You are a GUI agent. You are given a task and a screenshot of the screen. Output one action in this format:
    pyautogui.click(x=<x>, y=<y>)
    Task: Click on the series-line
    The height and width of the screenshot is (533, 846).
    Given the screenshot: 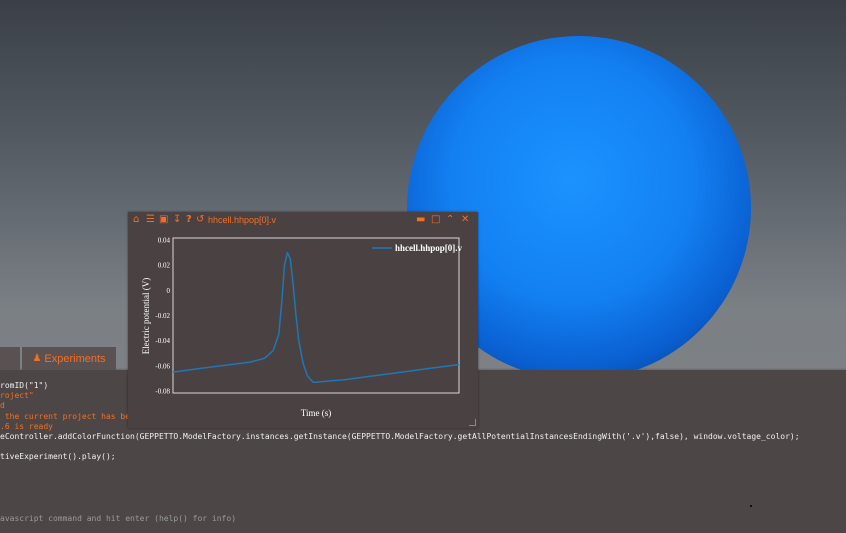 What is the action you would take?
    pyautogui.click(x=316, y=317)
    